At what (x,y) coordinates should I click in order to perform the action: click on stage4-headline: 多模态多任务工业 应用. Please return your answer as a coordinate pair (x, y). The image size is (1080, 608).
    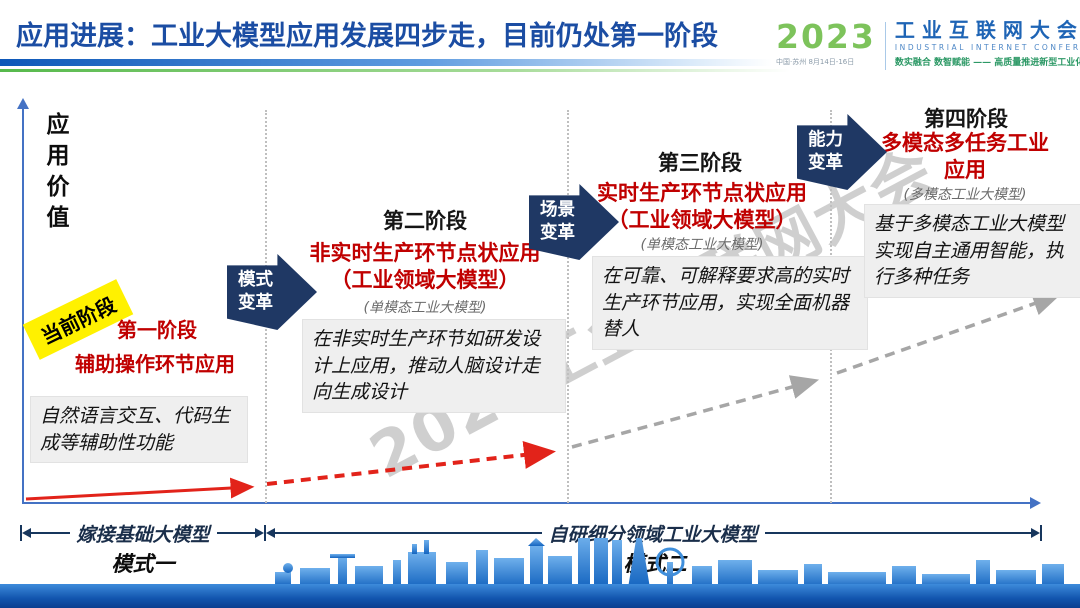
    Looking at the image, I should click on (965, 157).